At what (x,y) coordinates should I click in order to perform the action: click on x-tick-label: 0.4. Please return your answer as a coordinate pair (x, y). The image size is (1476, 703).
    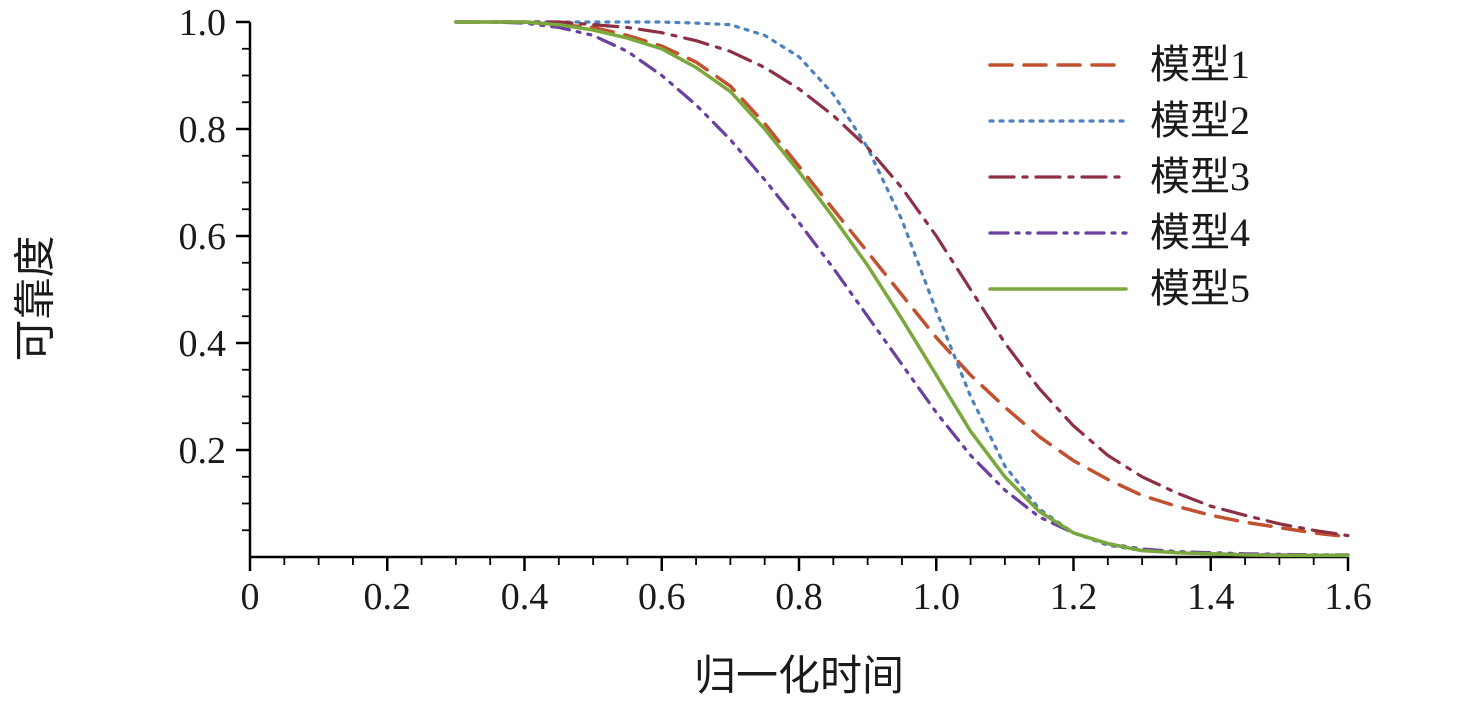
    Looking at the image, I should click on (525, 597).